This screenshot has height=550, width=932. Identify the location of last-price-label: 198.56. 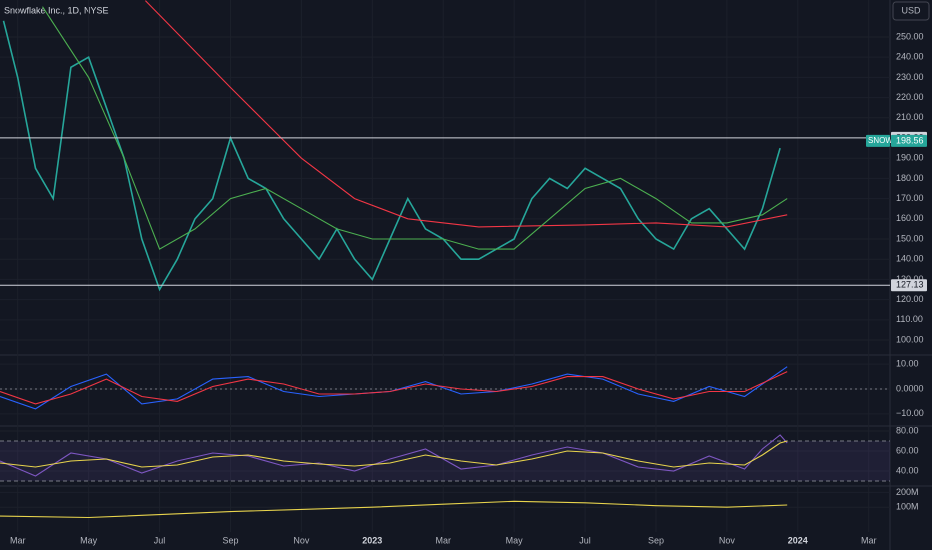
(910, 140).